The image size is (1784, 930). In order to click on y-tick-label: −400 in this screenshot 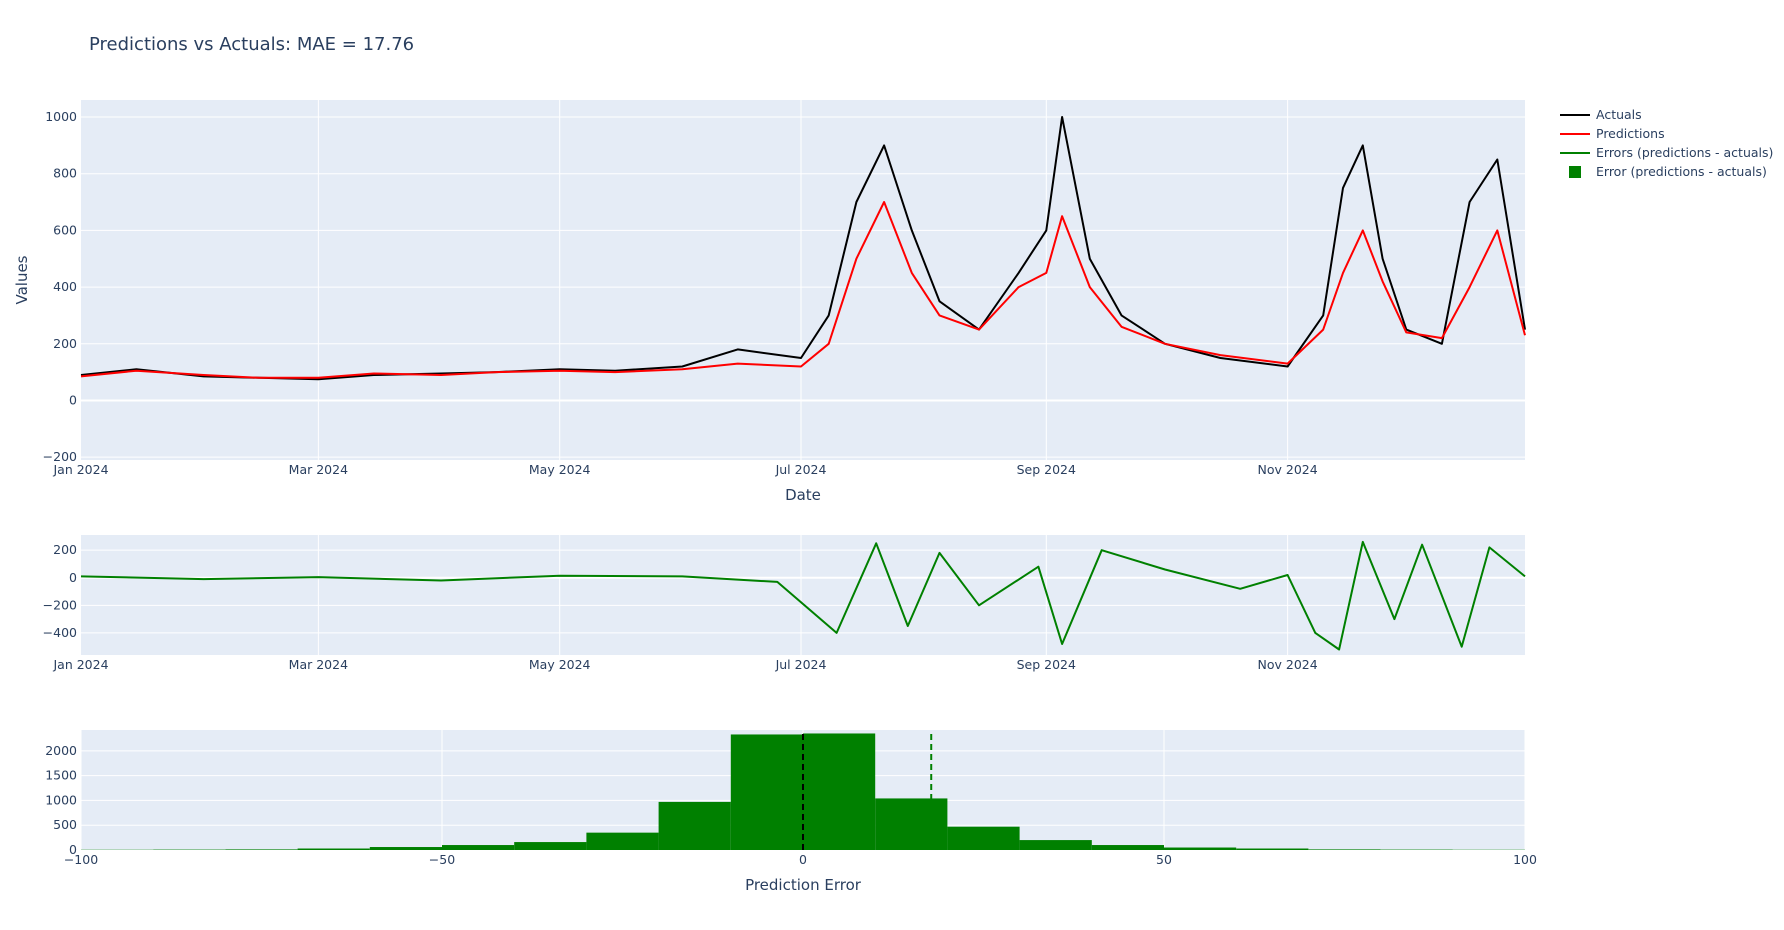, I will do `click(60, 632)`.